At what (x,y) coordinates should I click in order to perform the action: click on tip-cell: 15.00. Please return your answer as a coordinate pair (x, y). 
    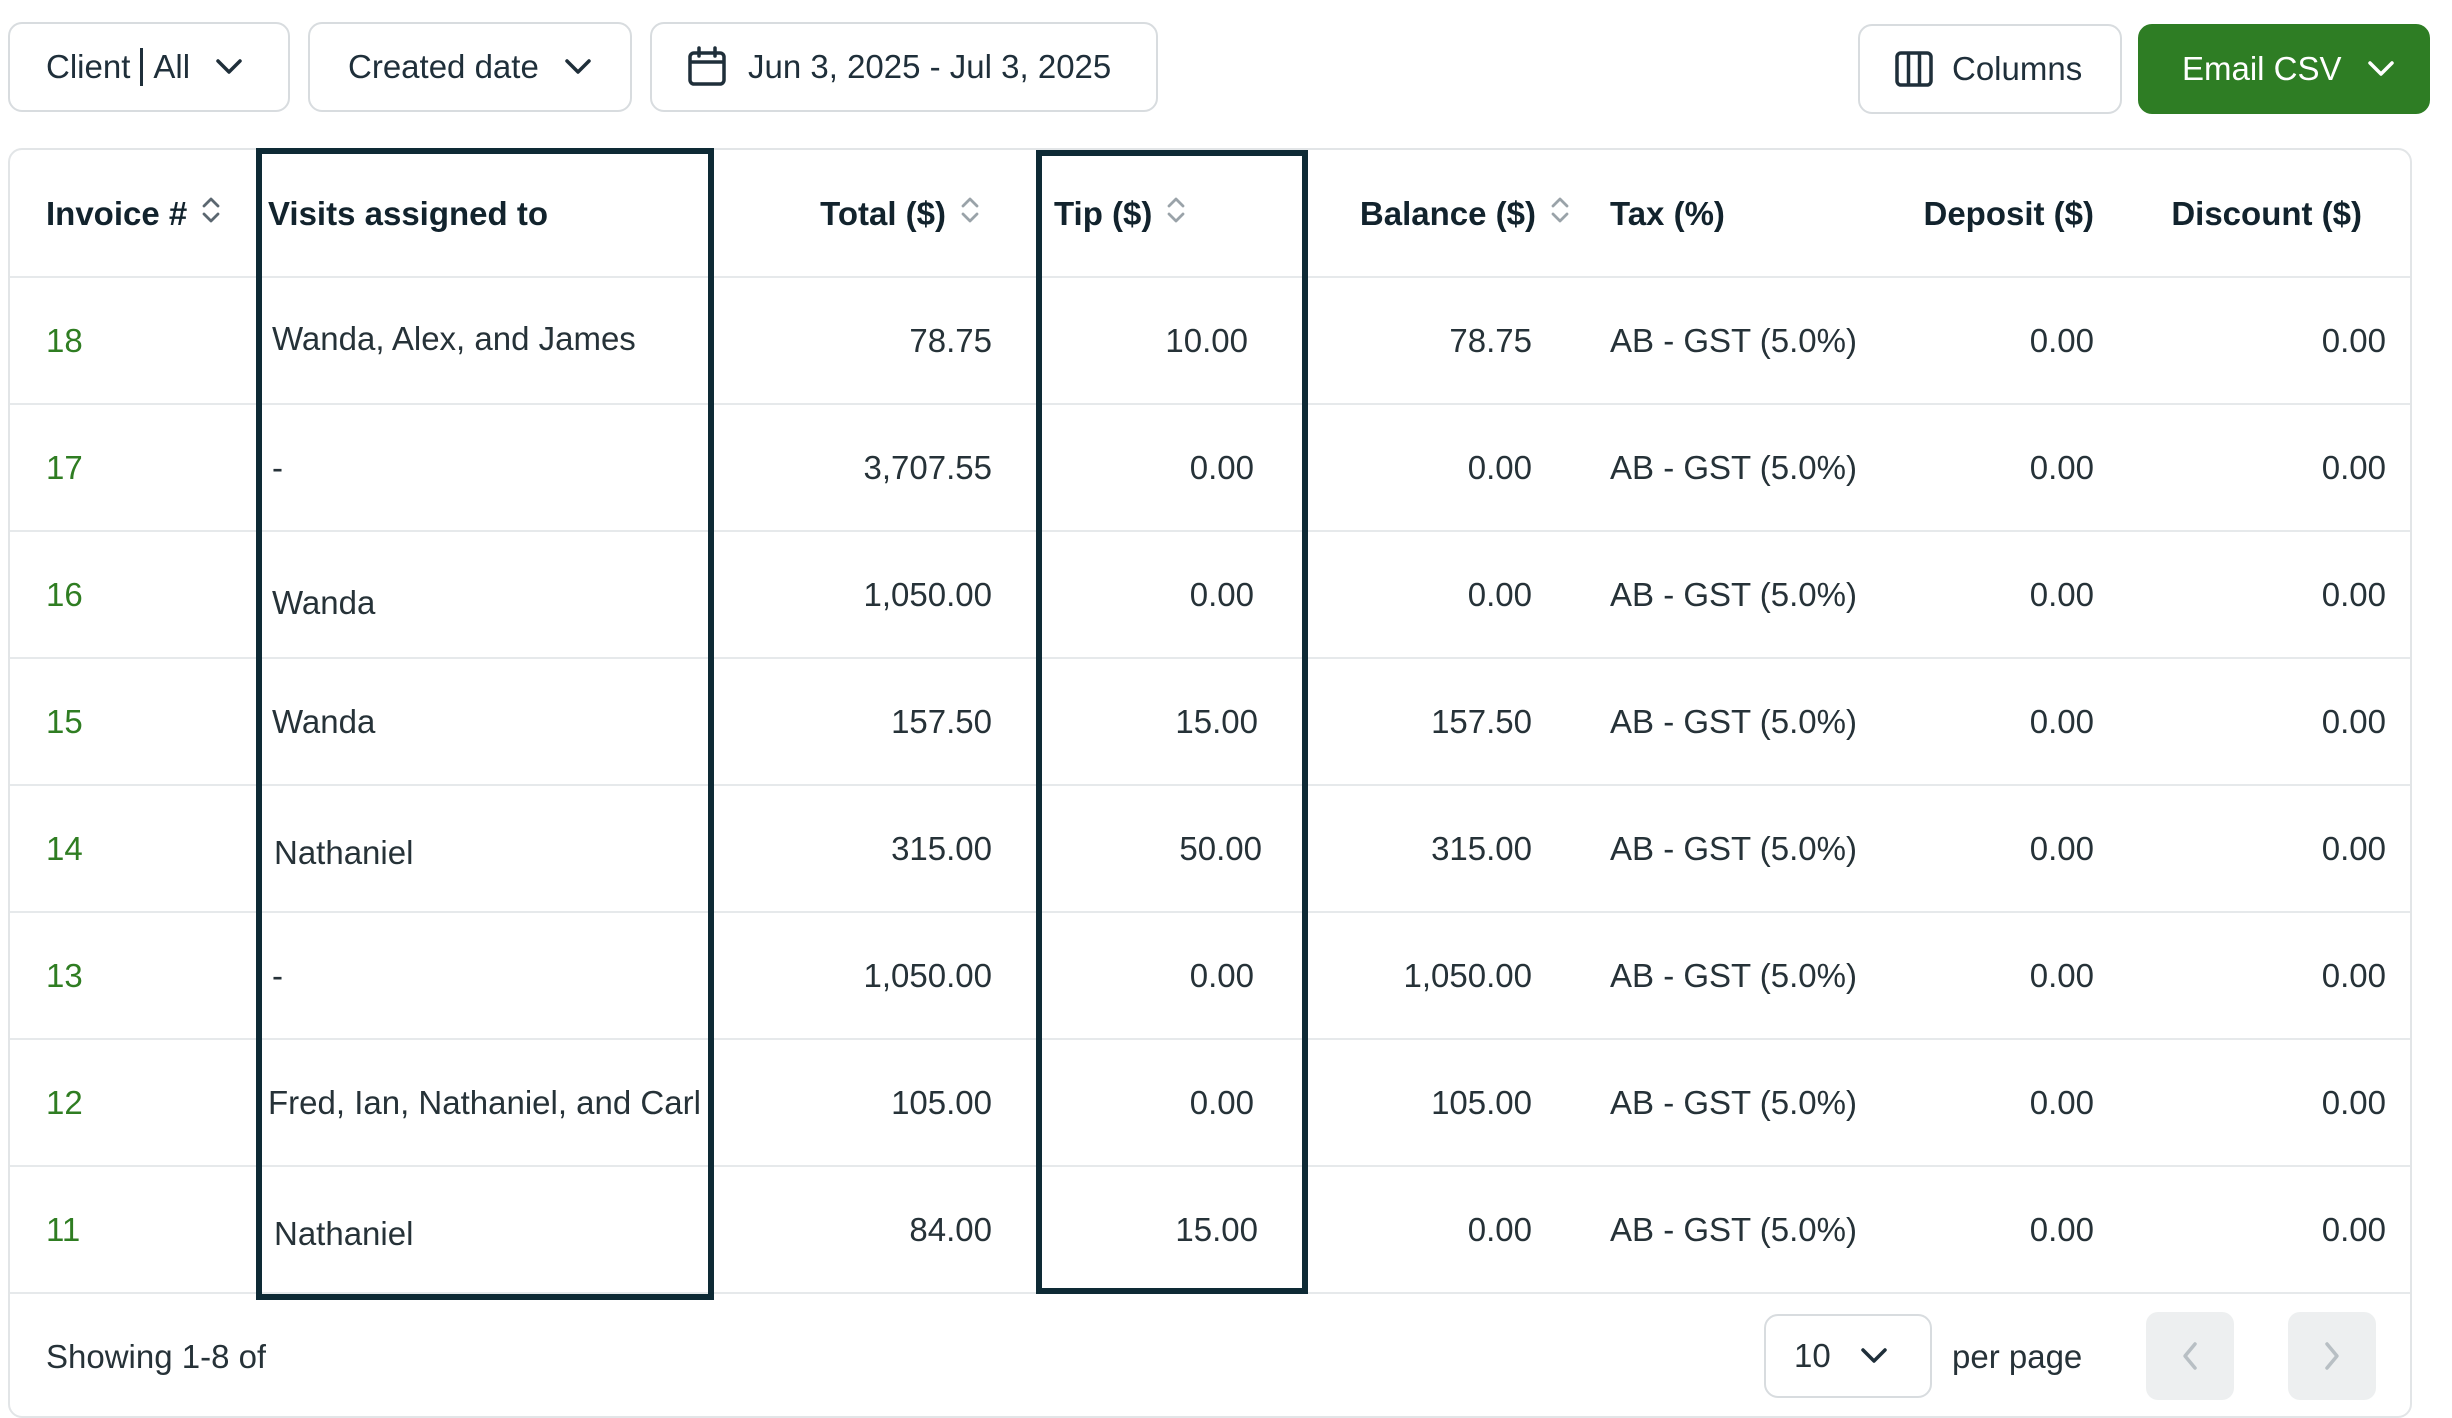
    Looking at the image, I should click on (1216, 721).